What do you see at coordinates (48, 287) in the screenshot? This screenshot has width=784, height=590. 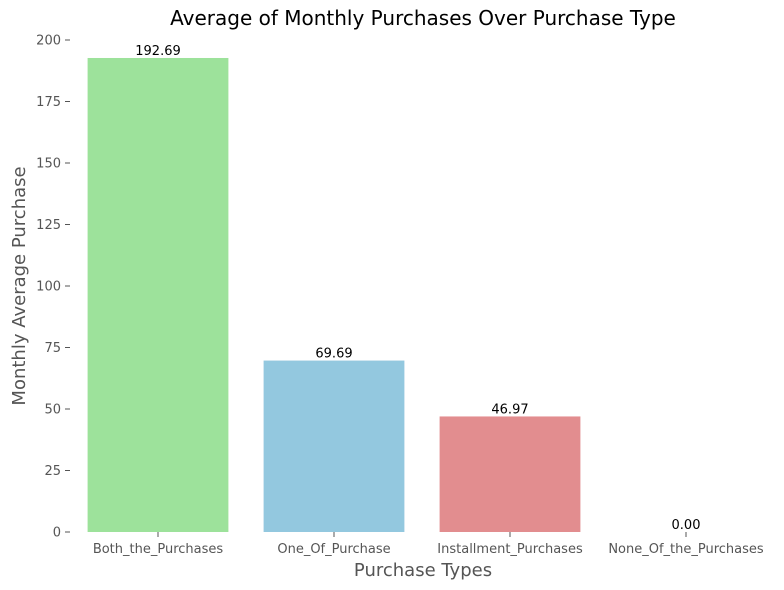 I see `y-tick-label: 100` at bounding box center [48, 287].